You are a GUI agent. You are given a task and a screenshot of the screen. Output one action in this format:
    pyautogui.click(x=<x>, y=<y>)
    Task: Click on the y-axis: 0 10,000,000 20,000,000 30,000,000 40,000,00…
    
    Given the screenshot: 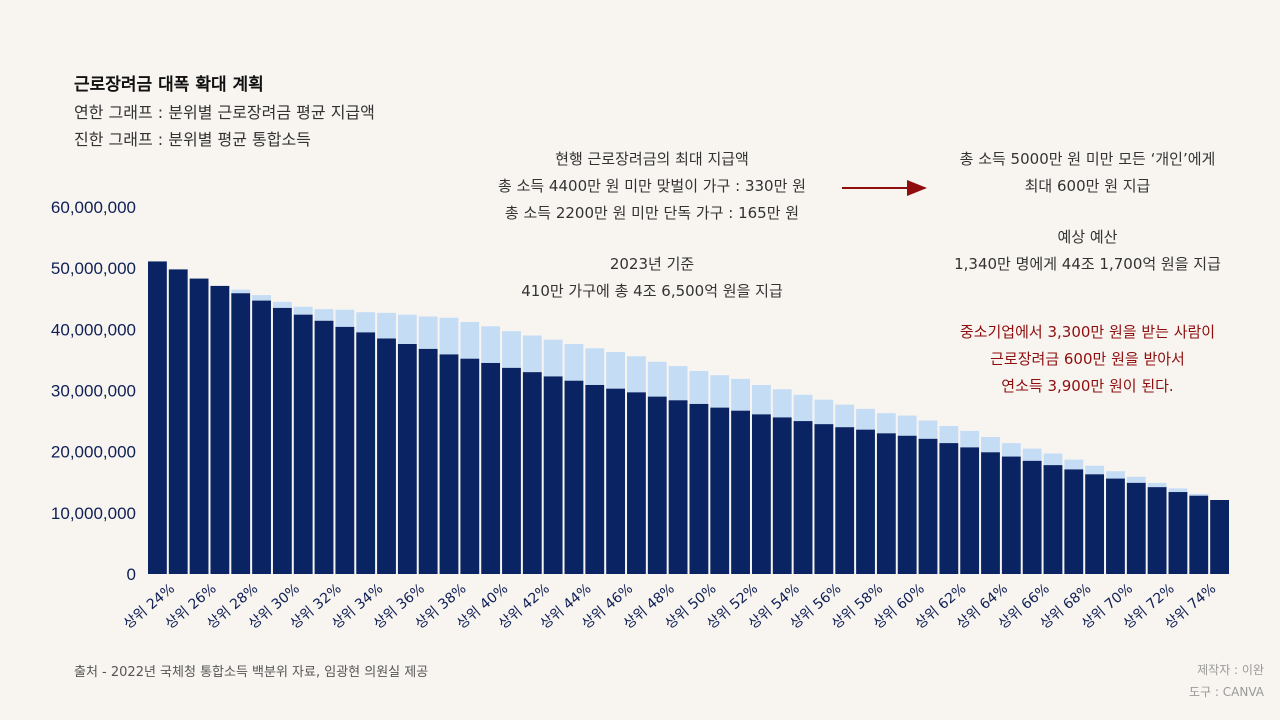 What is the action you would take?
    pyautogui.click(x=93, y=391)
    